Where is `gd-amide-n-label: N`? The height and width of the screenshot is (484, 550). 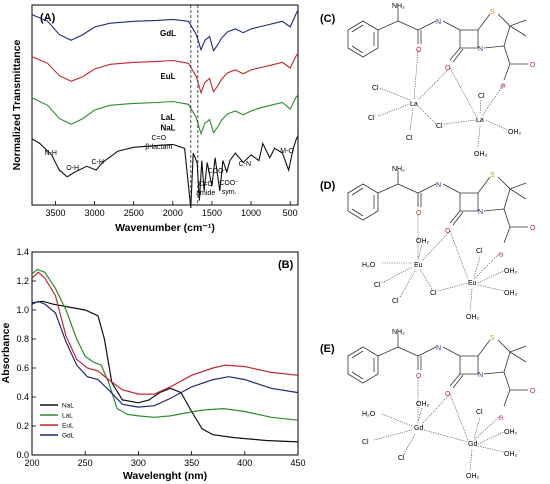 gd-amide-n-label: N is located at coordinates (438, 348).